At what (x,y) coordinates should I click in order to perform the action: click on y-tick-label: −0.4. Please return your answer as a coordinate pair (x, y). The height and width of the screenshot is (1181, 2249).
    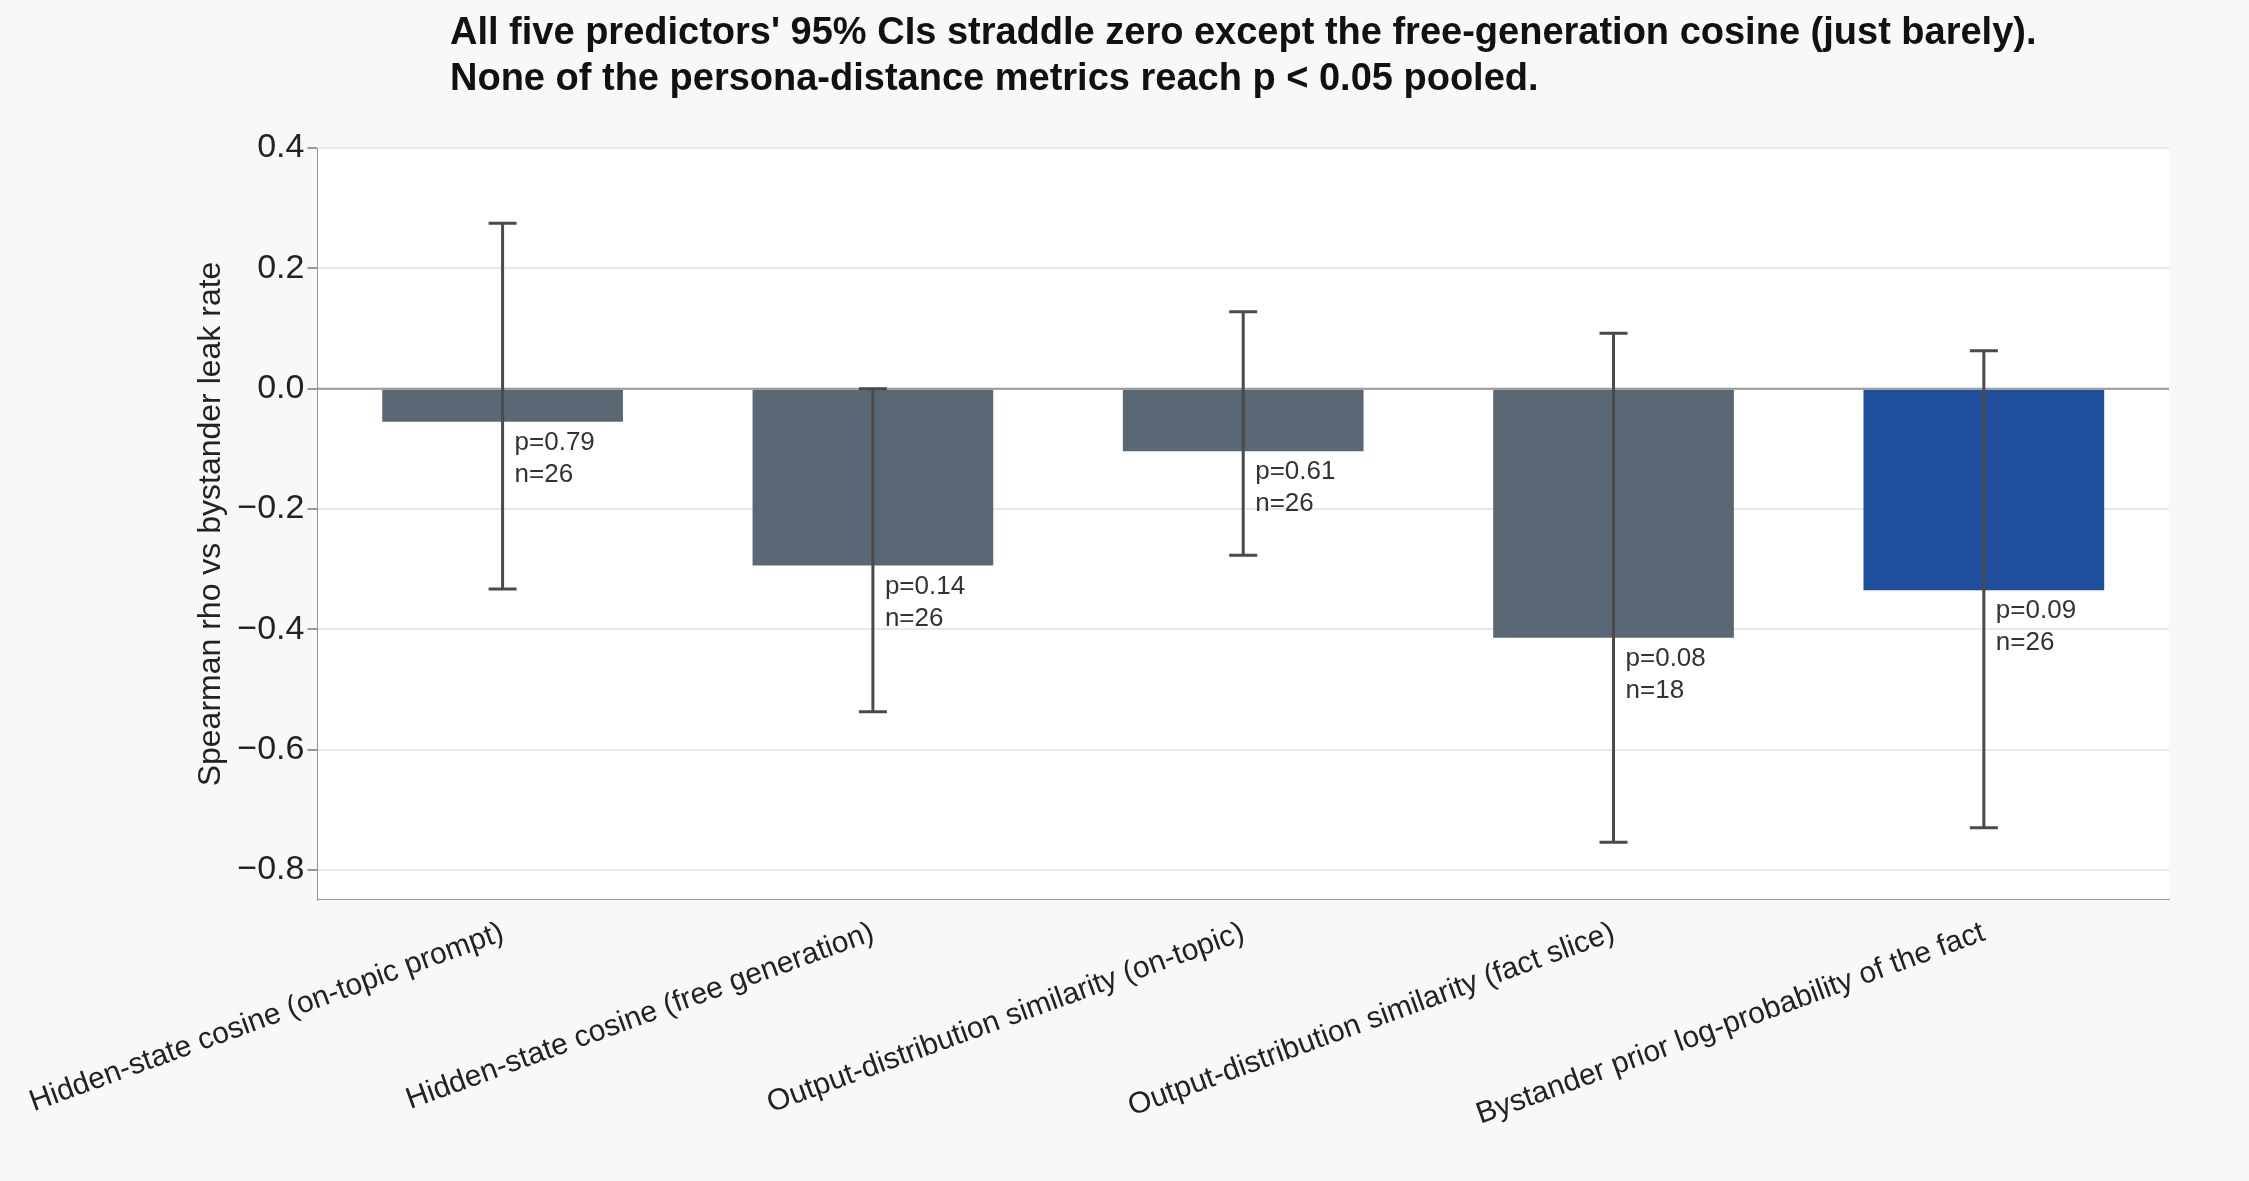
    Looking at the image, I should click on (271, 626).